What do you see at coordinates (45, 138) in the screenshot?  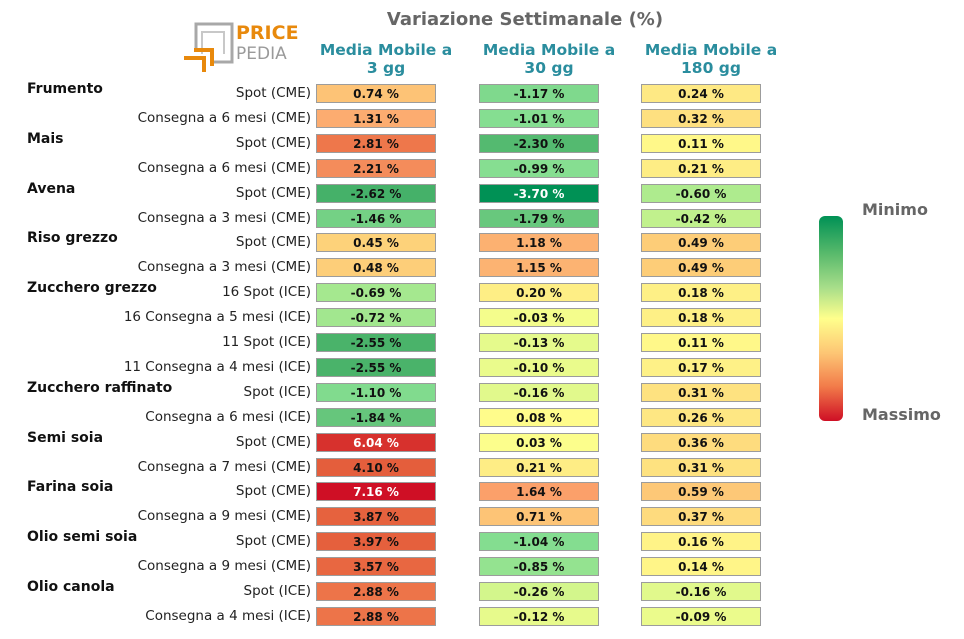 I see `group-label: Mais` at bounding box center [45, 138].